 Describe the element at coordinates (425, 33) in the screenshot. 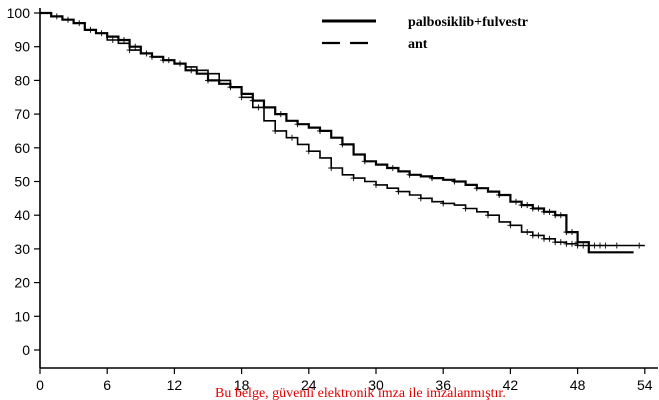

I see `legend: palbosiklib+fulvestr ant` at that location.